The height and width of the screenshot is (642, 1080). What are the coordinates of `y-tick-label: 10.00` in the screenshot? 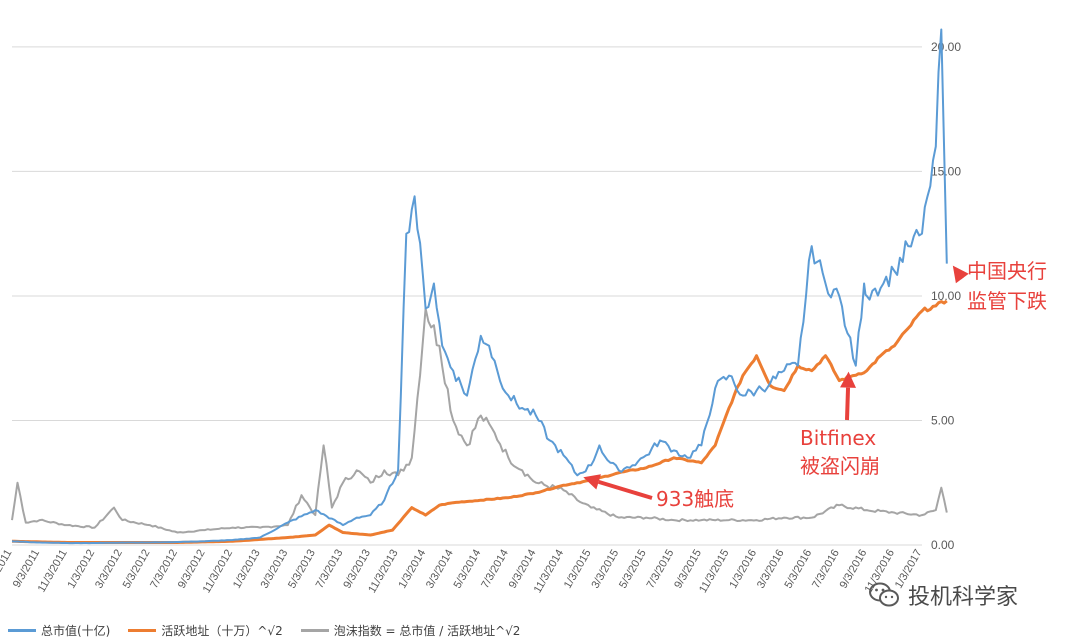 It's located at (946, 296).